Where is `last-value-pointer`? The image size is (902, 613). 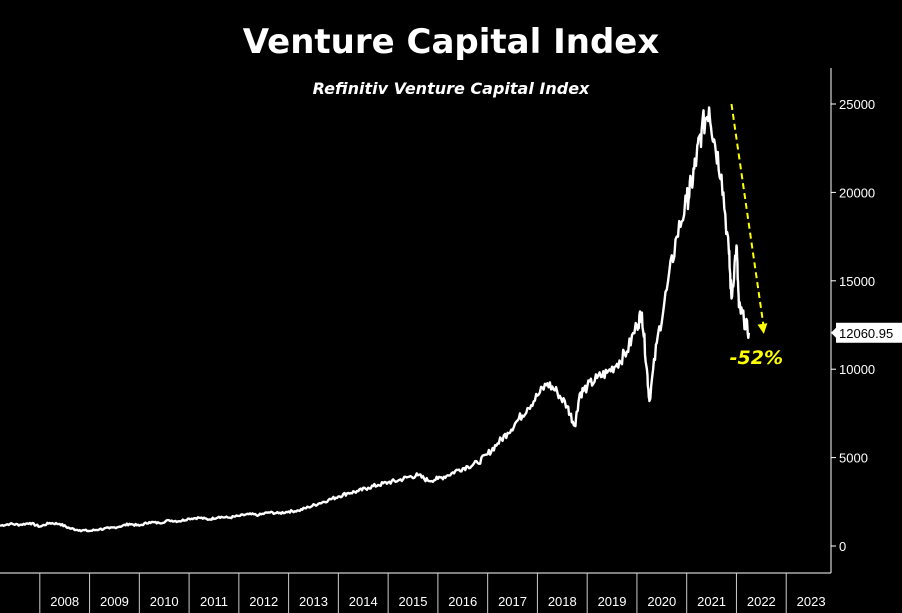 last-value-pointer is located at coordinates (834, 332).